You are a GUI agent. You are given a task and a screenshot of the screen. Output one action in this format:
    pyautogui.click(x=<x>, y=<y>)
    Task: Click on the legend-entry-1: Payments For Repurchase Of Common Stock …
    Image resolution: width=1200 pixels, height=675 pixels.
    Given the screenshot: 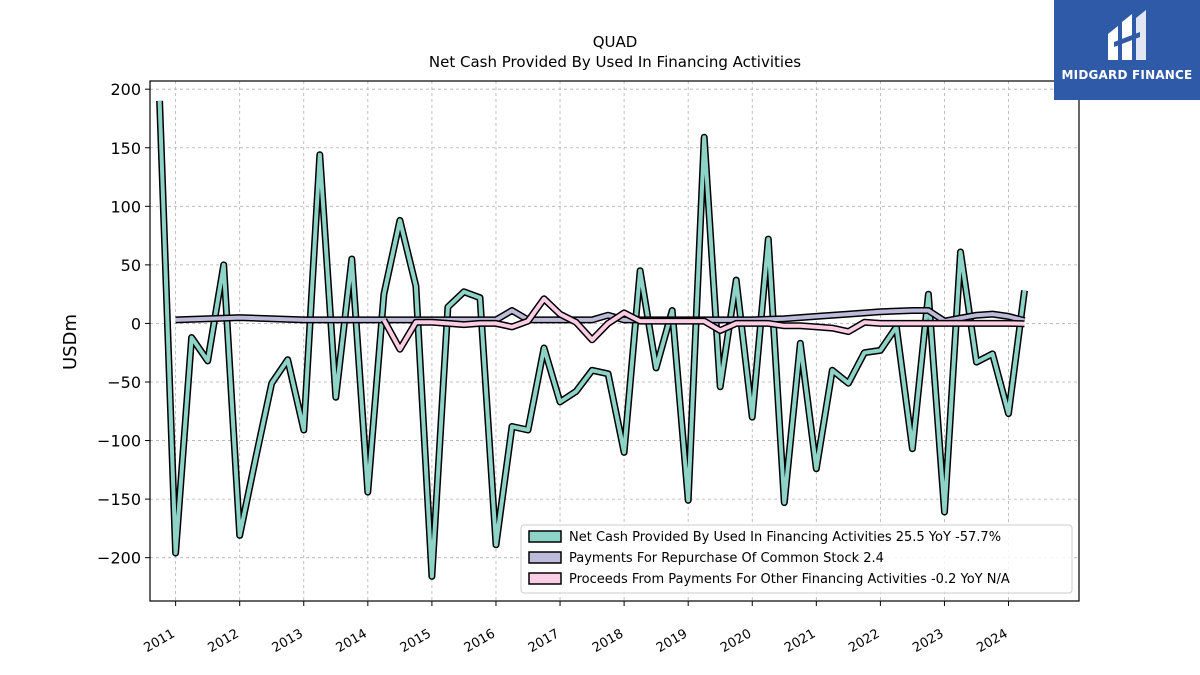 What is the action you would take?
    pyautogui.click(x=726, y=558)
    